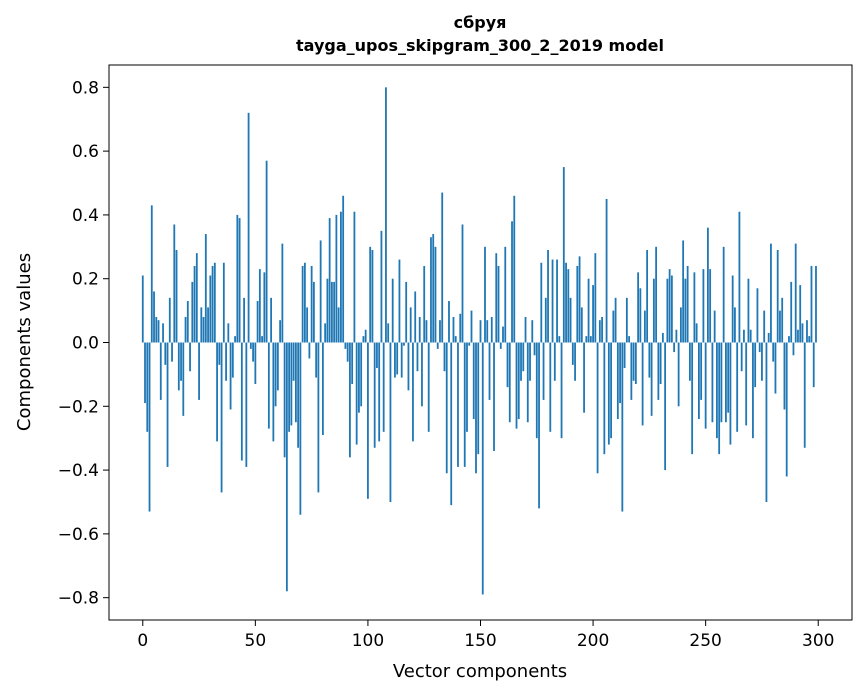 This screenshot has height=696, width=867. I want to click on y-tick-label: 0.8, so click(85, 88).